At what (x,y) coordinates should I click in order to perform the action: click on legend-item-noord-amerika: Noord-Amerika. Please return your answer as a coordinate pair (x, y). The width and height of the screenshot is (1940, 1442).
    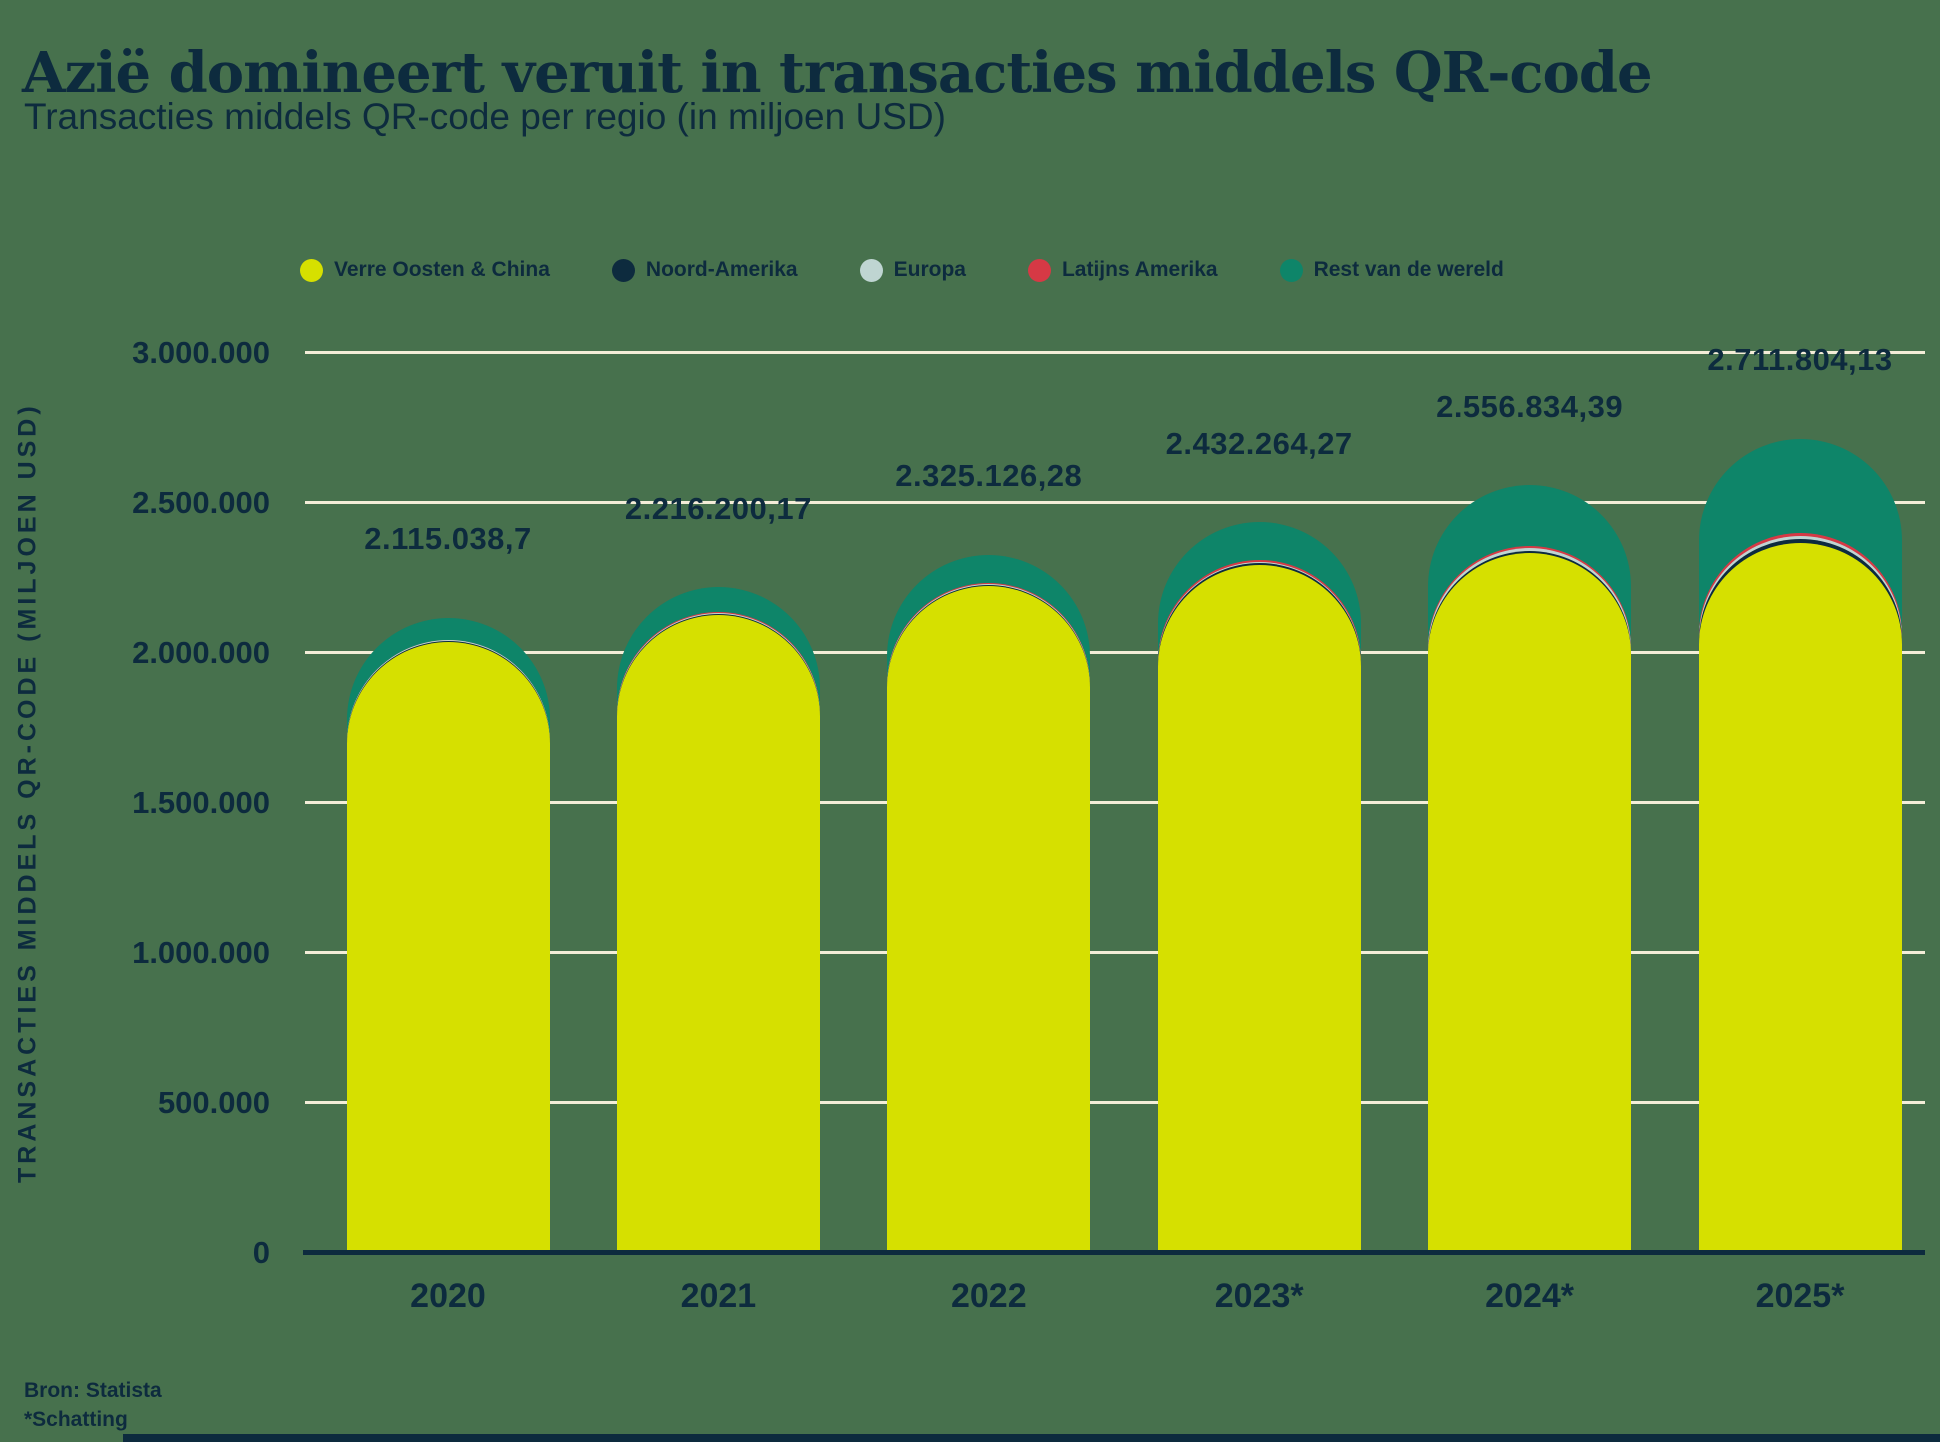
    Looking at the image, I should click on (704, 270).